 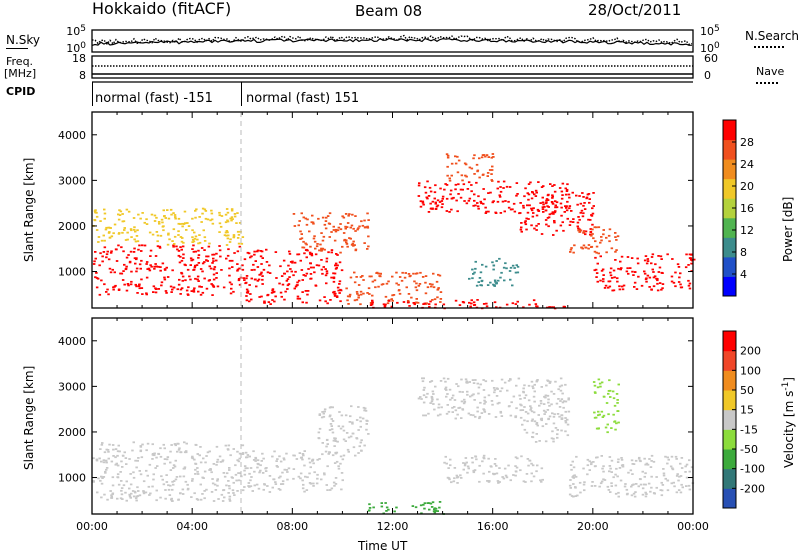 What do you see at coordinates (747, 230) in the screenshot?
I see `colorbar-tick-label-2: 12` at bounding box center [747, 230].